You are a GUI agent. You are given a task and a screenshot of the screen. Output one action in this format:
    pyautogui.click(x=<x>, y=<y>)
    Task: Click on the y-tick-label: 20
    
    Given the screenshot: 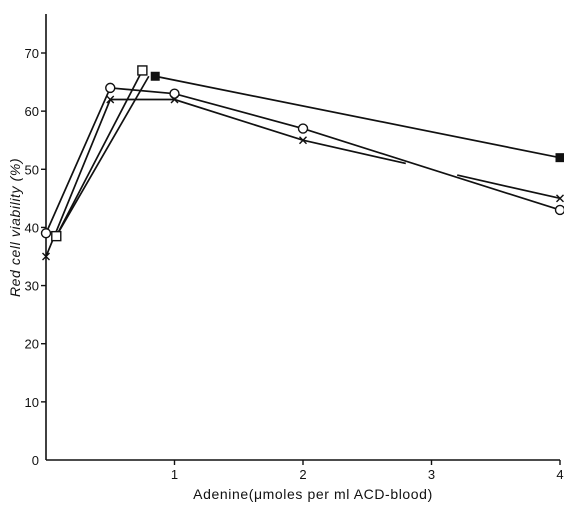 What is the action you would take?
    pyautogui.click(x=32, y=344)
    